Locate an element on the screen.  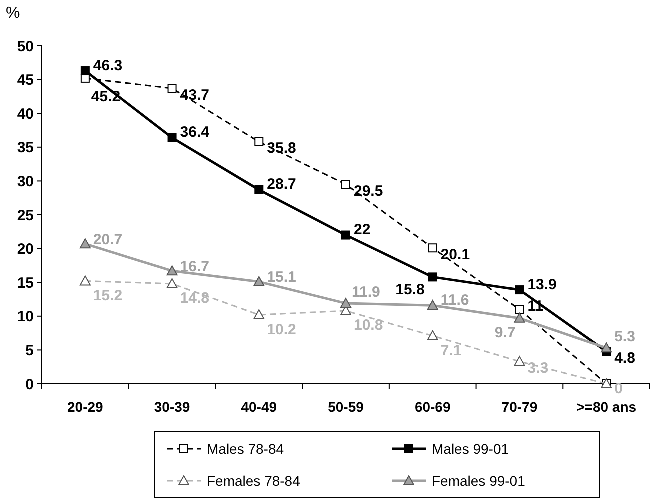
data-label: 28.7 is located at coordinates (281, 185).